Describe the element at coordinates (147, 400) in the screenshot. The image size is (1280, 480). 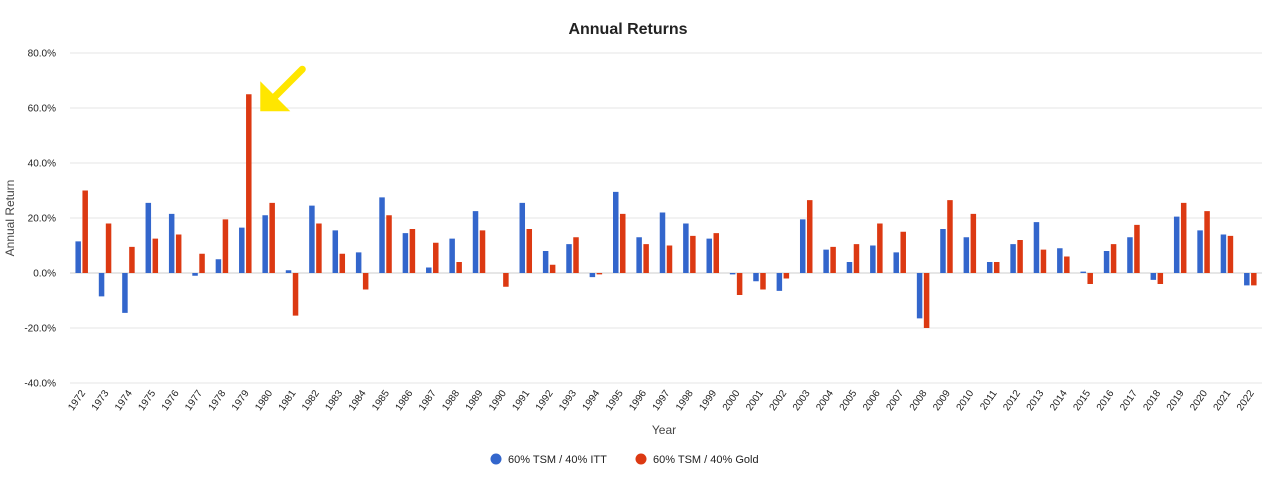
I see `x-tick-label: 1975` at that location.